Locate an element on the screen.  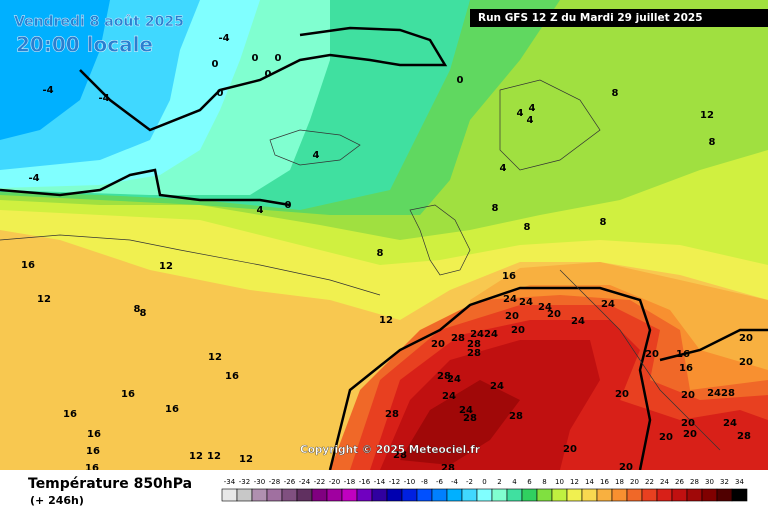
scale-label: -24 is located at coordinates (305, 482).